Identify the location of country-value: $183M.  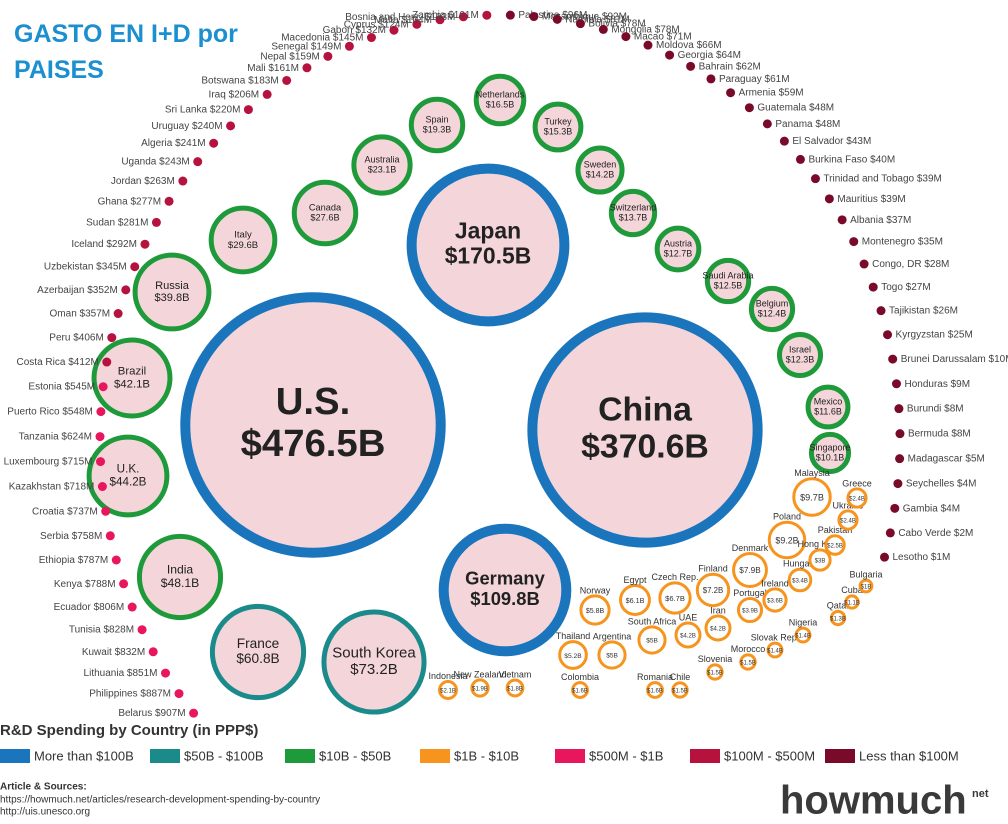
(263, 80).